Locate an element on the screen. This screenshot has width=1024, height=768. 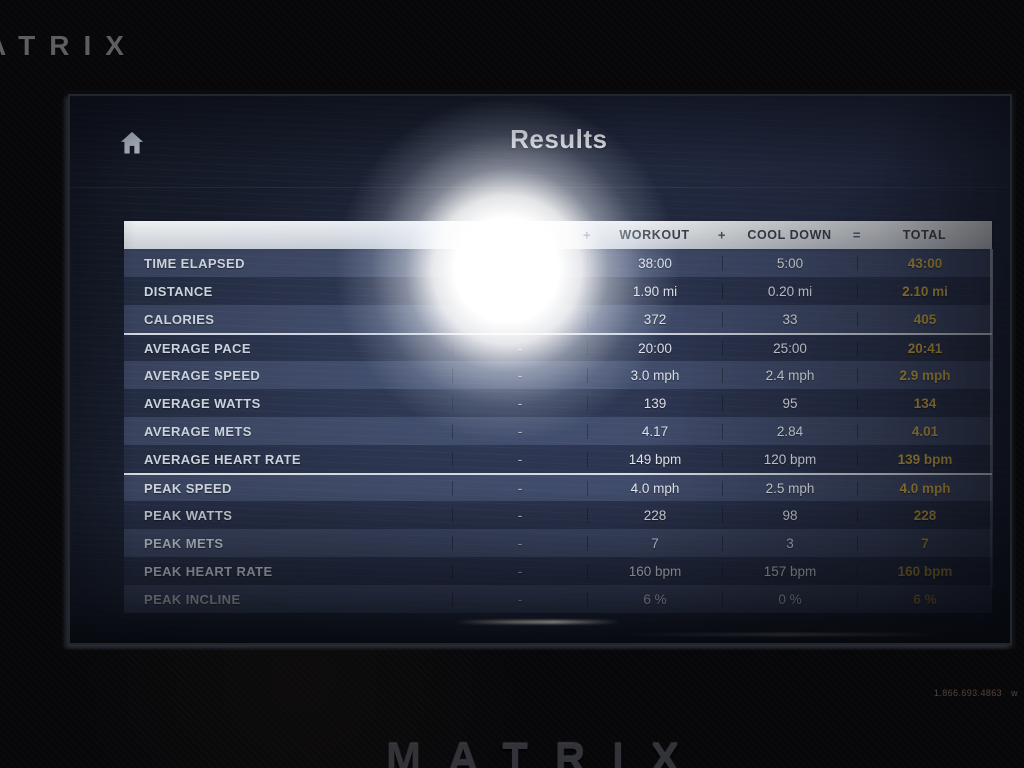
table-row: PEAK SPEED - 4.0 mph 2.5 mph 4.0 mph is located at coordinates (558, 487).